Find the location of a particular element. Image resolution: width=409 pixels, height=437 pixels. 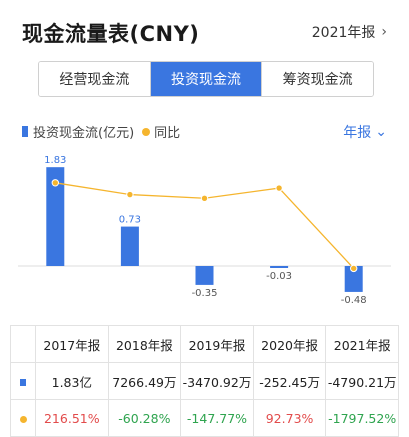

dot-swatch-icon is located at coordinates (23, 419).